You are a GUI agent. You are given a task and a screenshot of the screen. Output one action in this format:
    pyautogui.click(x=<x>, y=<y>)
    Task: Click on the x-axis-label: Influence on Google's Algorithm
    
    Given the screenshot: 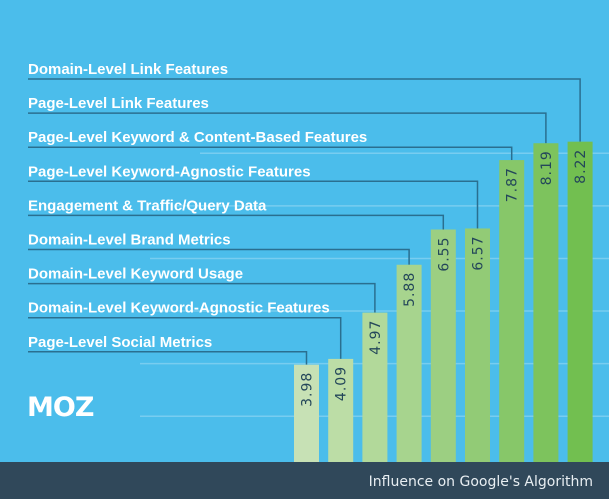 What is the action you would take?
    pyautogui.click(x=481, y=482)
    